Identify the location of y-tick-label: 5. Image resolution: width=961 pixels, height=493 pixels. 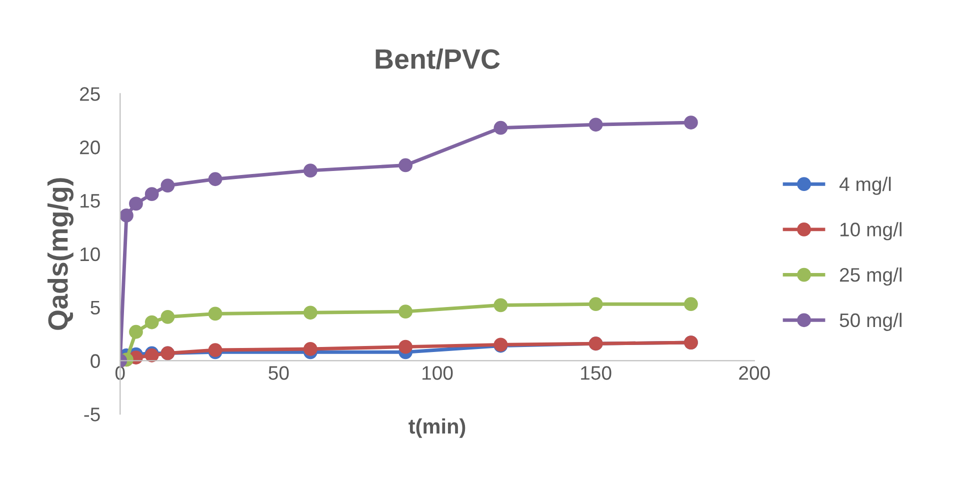
(95, 307).